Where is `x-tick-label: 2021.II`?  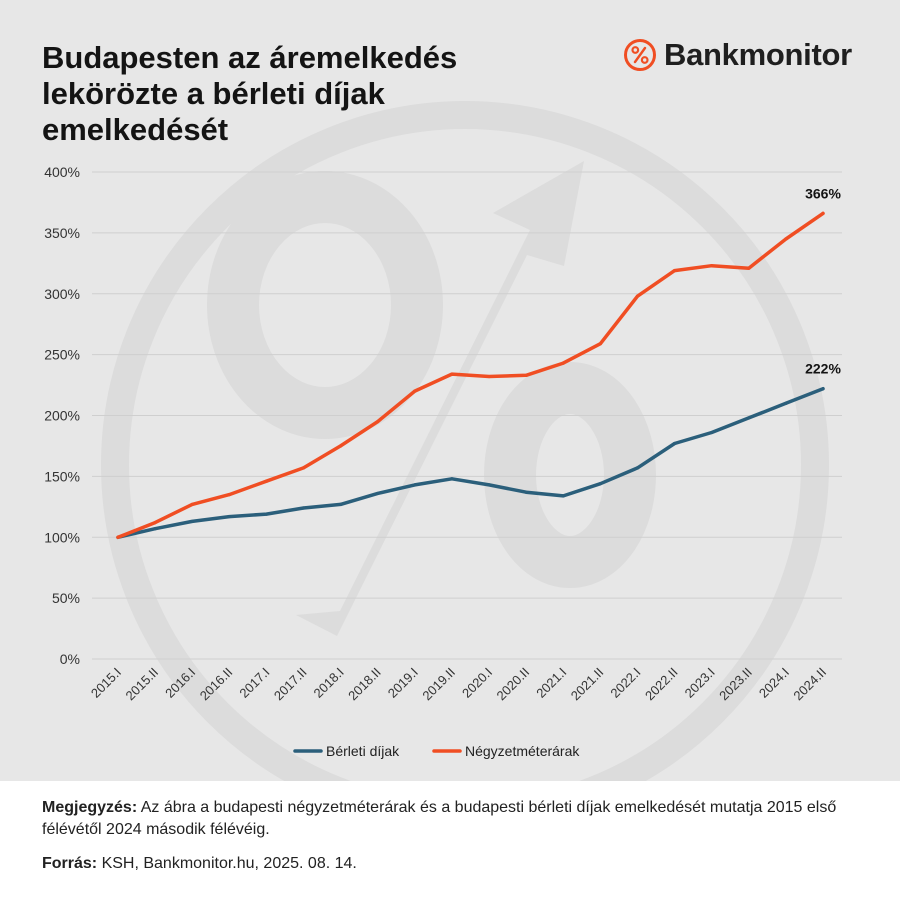 x-tick-label: 2021.II is located at coordinates (587, 684).